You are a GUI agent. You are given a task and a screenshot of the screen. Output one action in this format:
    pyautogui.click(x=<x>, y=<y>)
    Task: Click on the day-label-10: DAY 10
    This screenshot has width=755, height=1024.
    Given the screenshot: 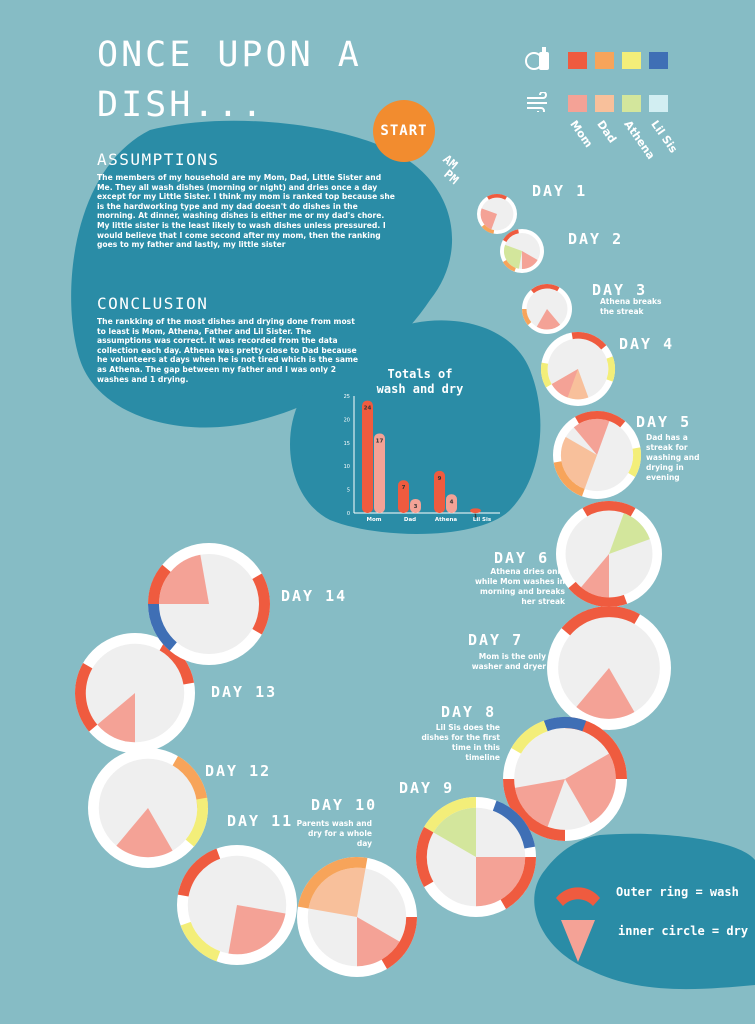 What is the action you would take?
    pyautogui.click(x=344, y=805)
    